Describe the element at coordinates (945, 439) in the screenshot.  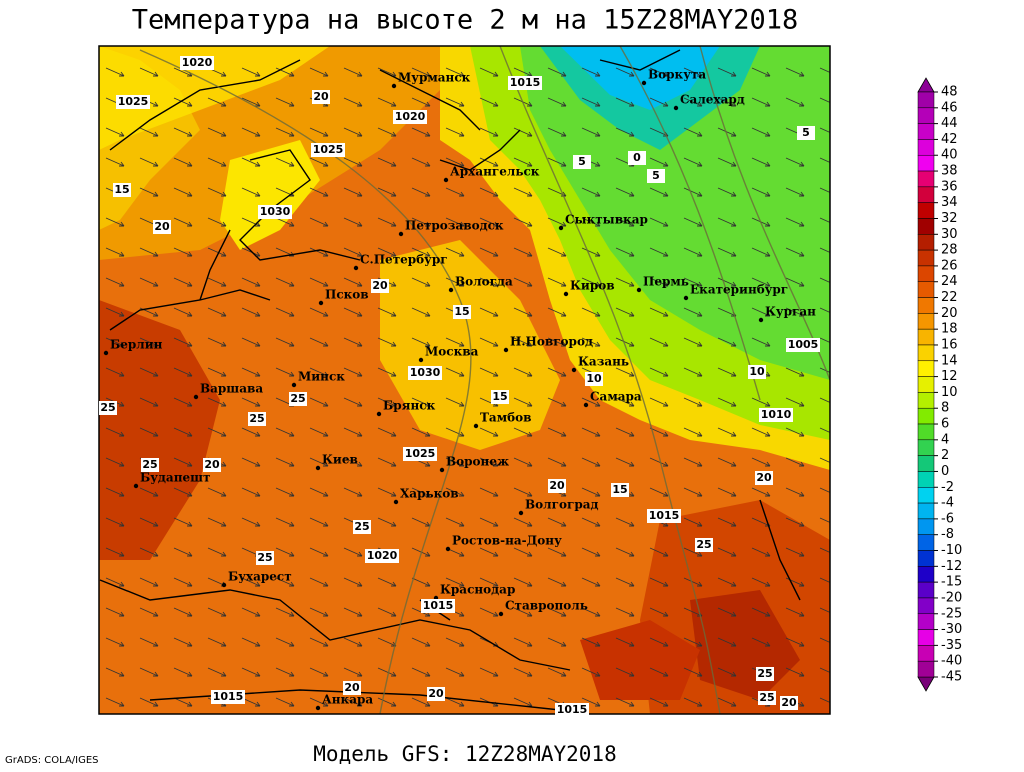
I see `colorbar-label: 4` at that location.